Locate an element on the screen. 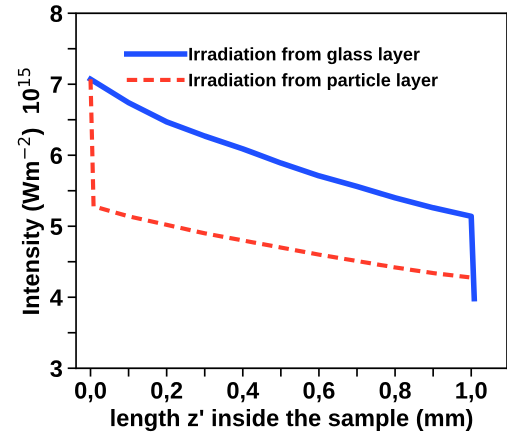 This screenshot has width=507, height=441. y-tick-label: 4 is located at coordinates (56, 298).